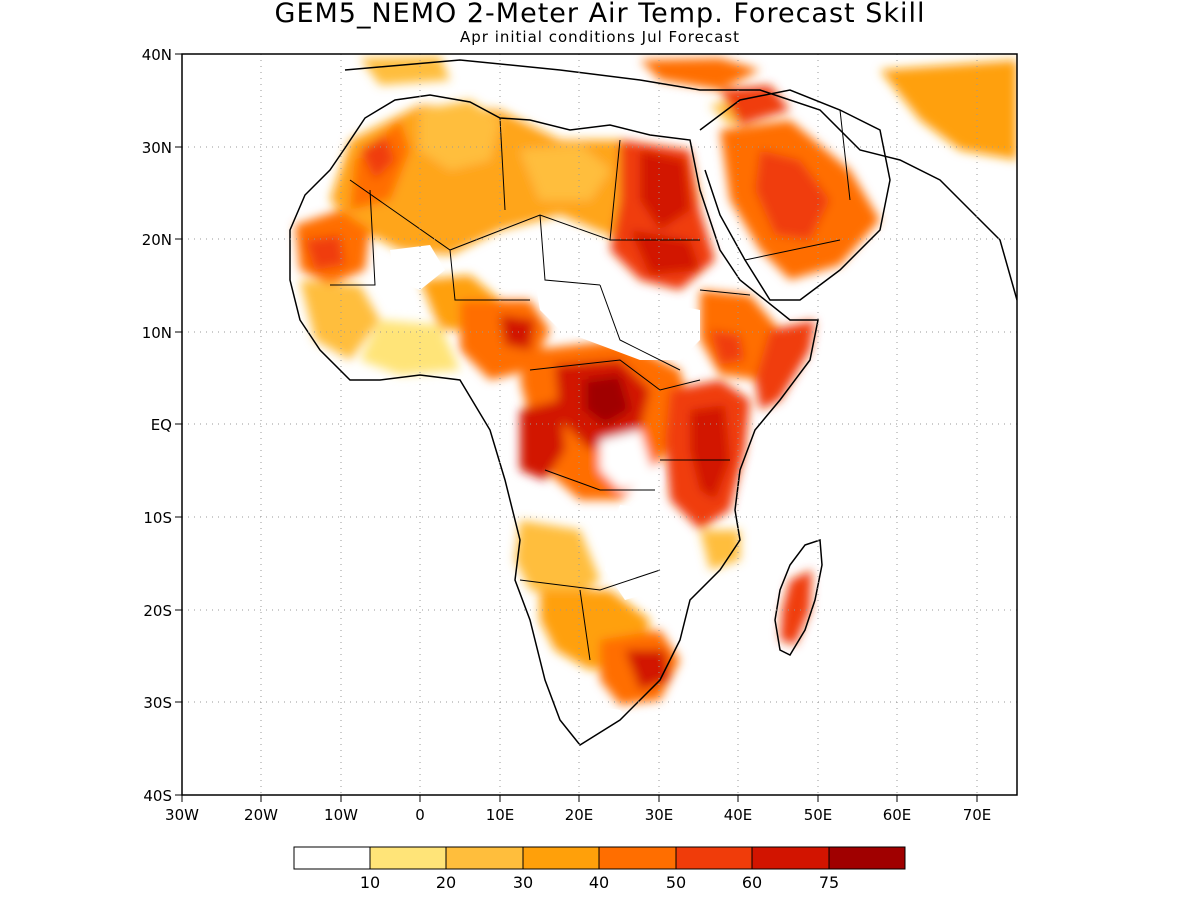 This screenshot has width=1200, height=900. What do you see at coordinates (738, 815) in the screenshot?
I see `lon-tick-label: 40E` at bounding box center [738, 815].